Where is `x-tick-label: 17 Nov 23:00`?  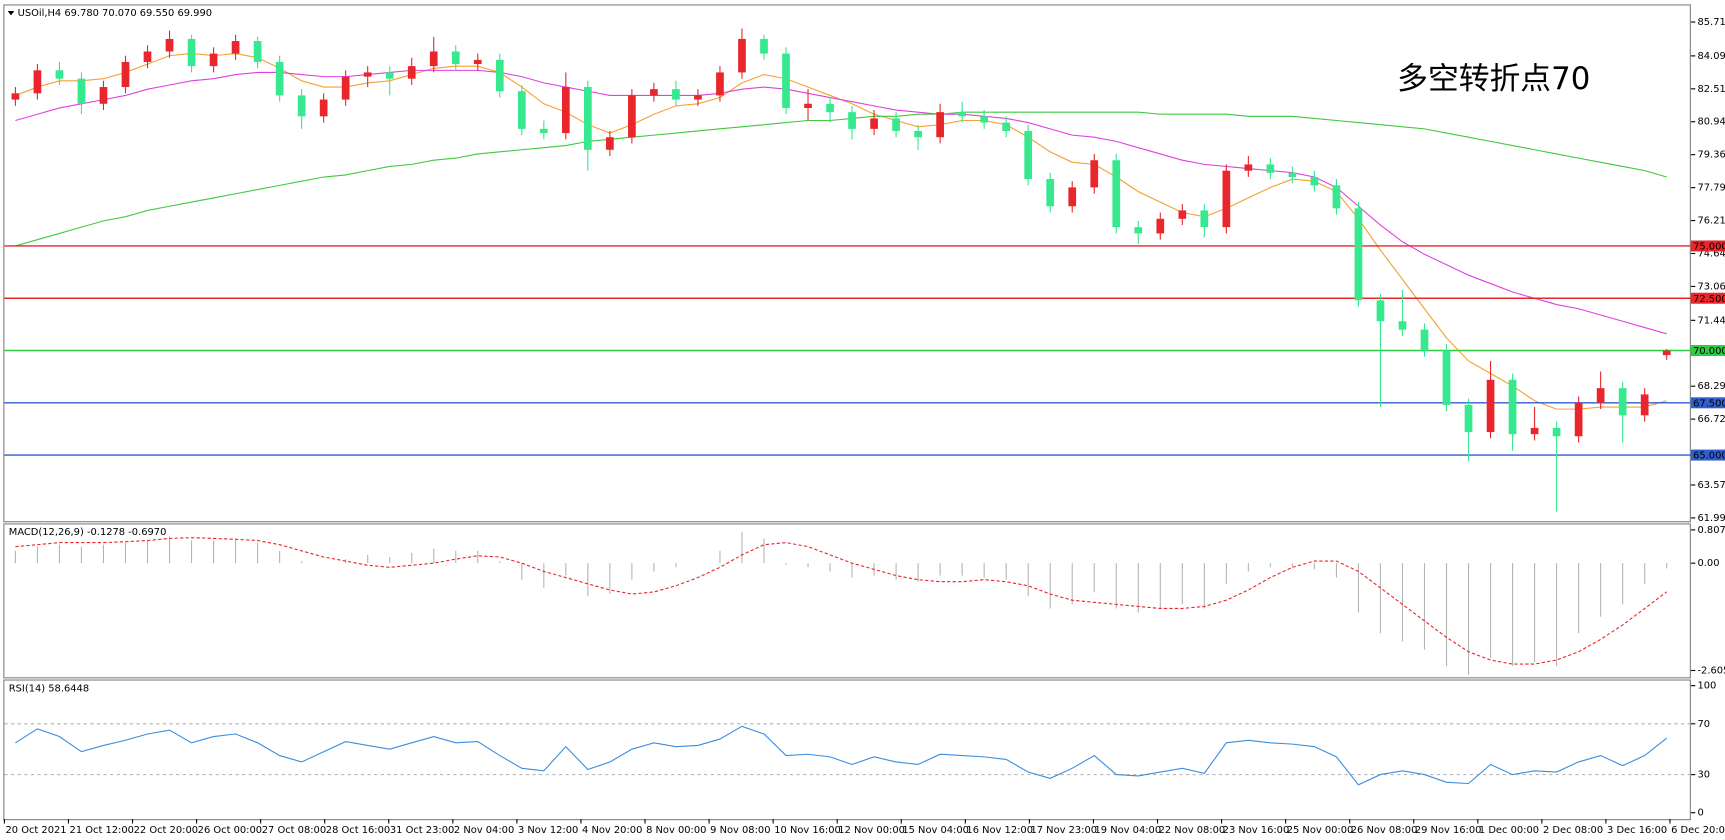
x-tick-label: 17 Nov 23:00 is located at coordinates (1063, 830).